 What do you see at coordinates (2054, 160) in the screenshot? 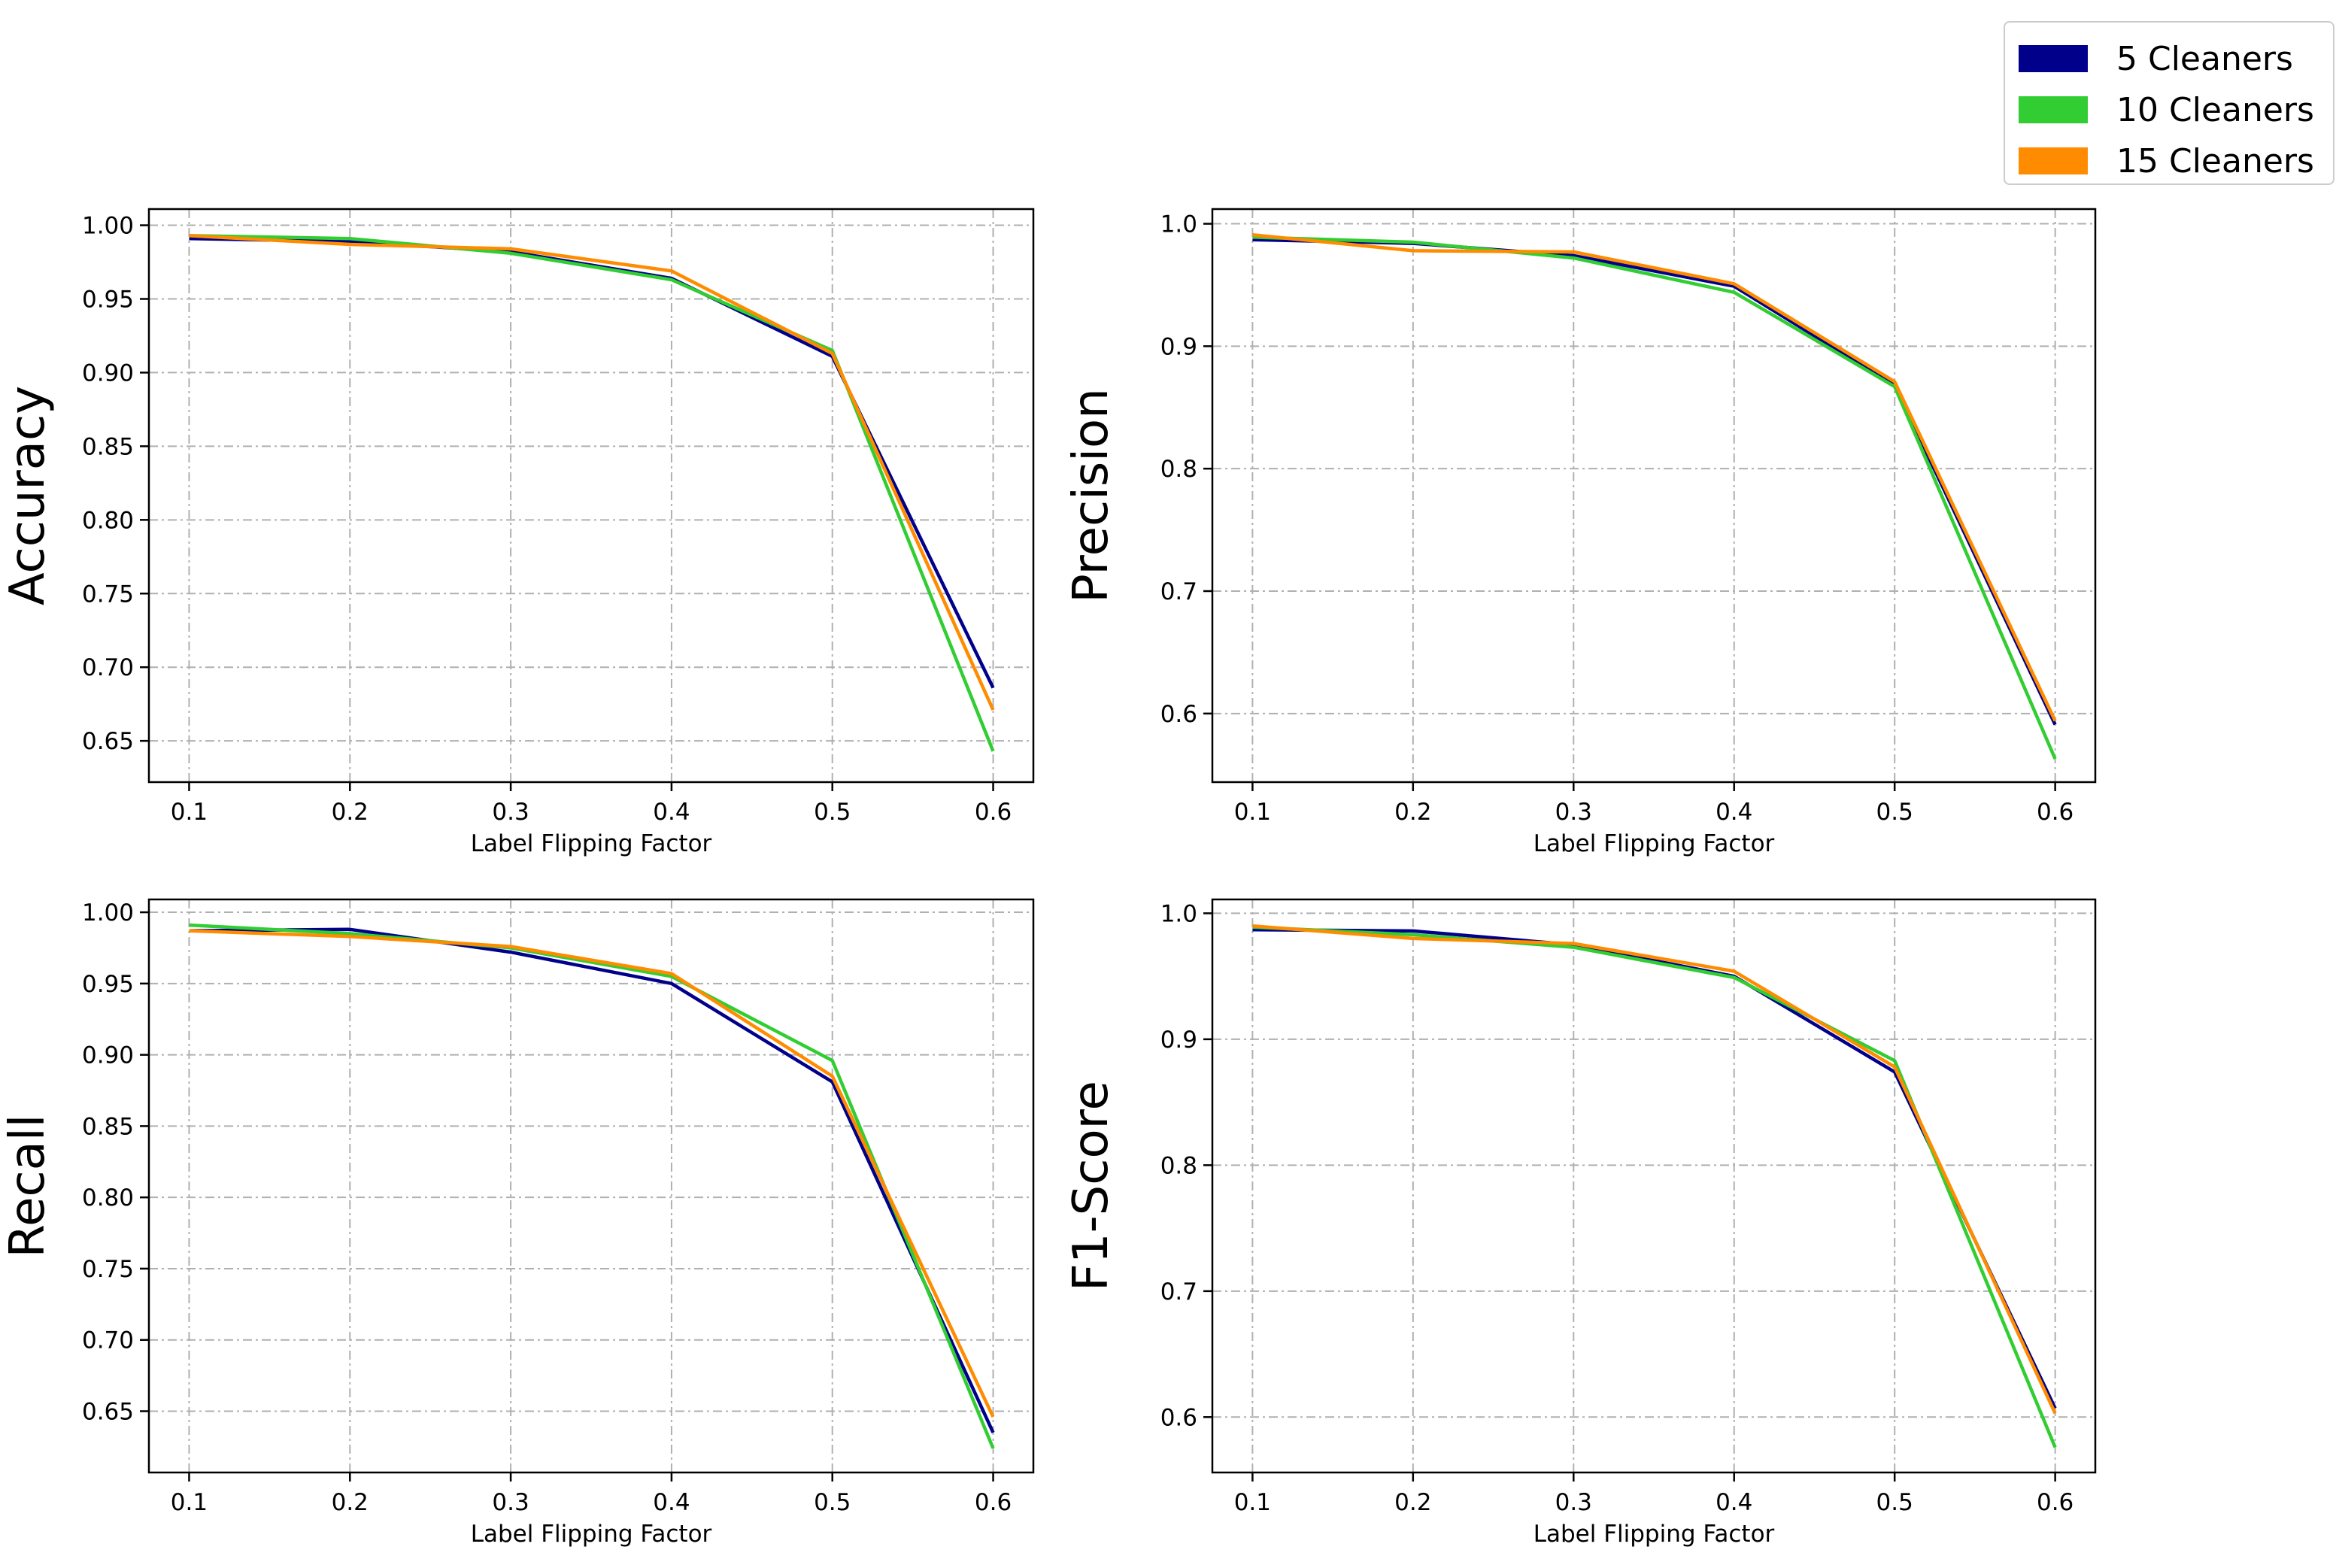
I see `legend-swatch-15-cleaners` at bounding box center [2054, 160].